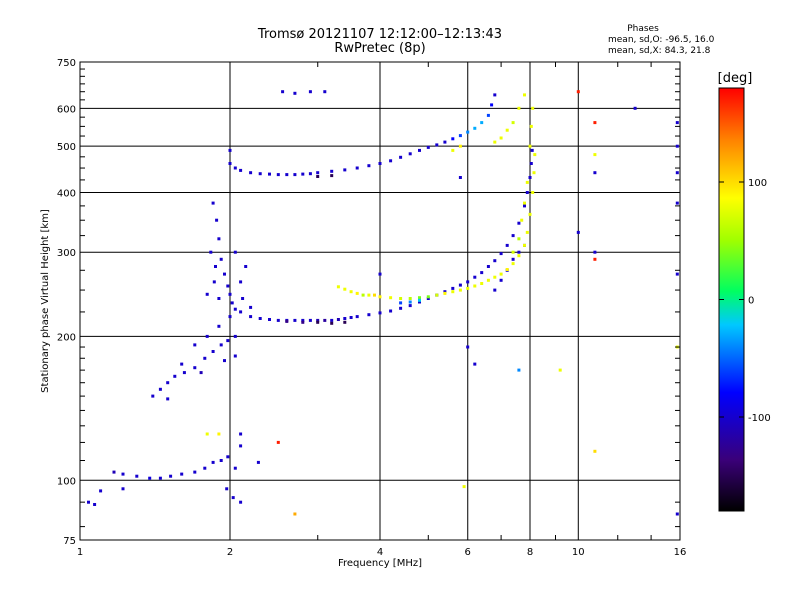  Describe the element at coordinates (66, 147) in the screenshot. I see `y-tick-label: 500` at that location.